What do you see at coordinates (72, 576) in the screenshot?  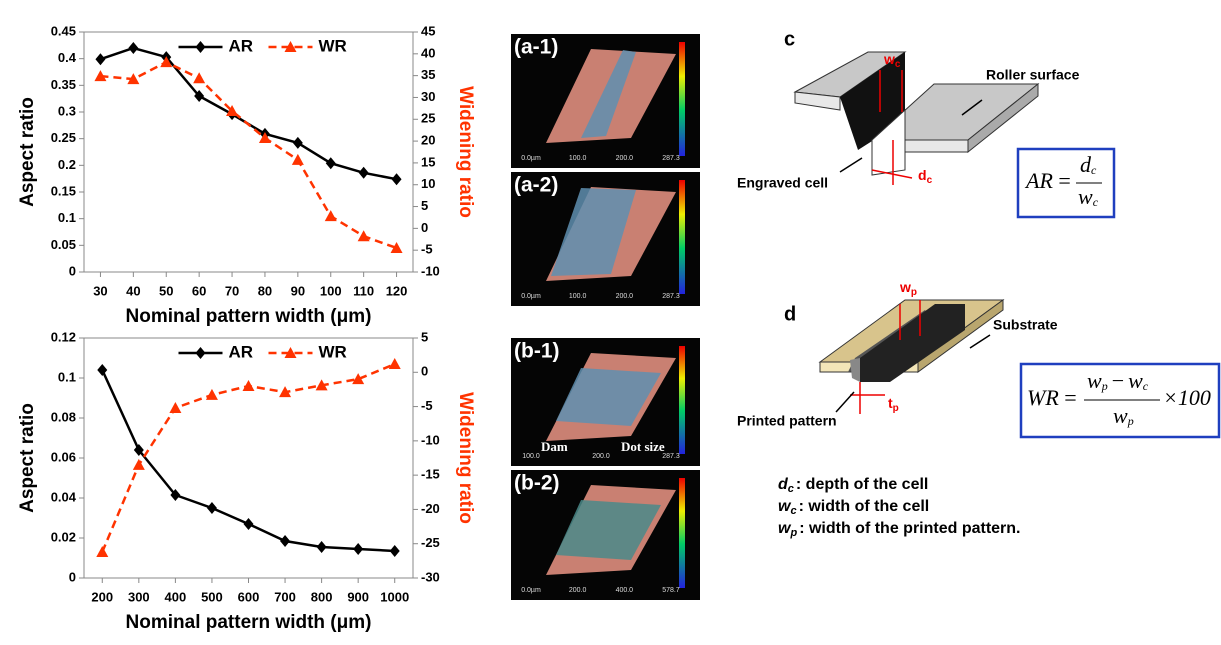 I see `y-tick-label: 0` at bounding box center [72, 576].